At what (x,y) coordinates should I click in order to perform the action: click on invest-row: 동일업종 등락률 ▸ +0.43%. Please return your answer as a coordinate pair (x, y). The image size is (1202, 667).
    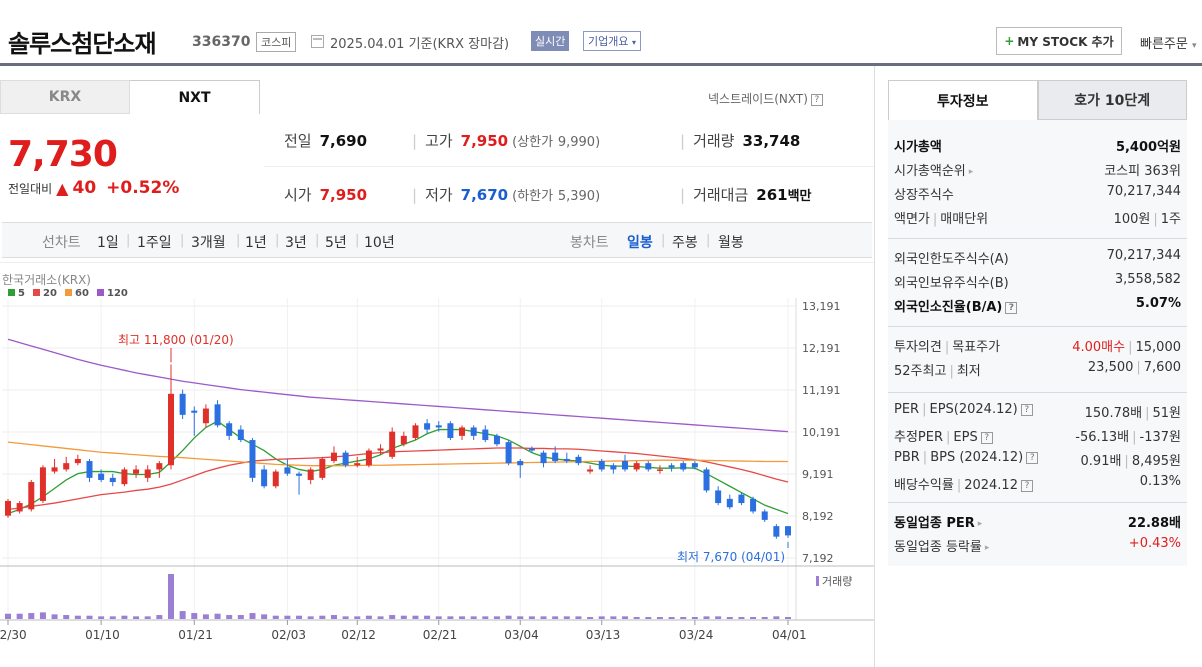
    Looking at the image, I should click on (1037, 546).